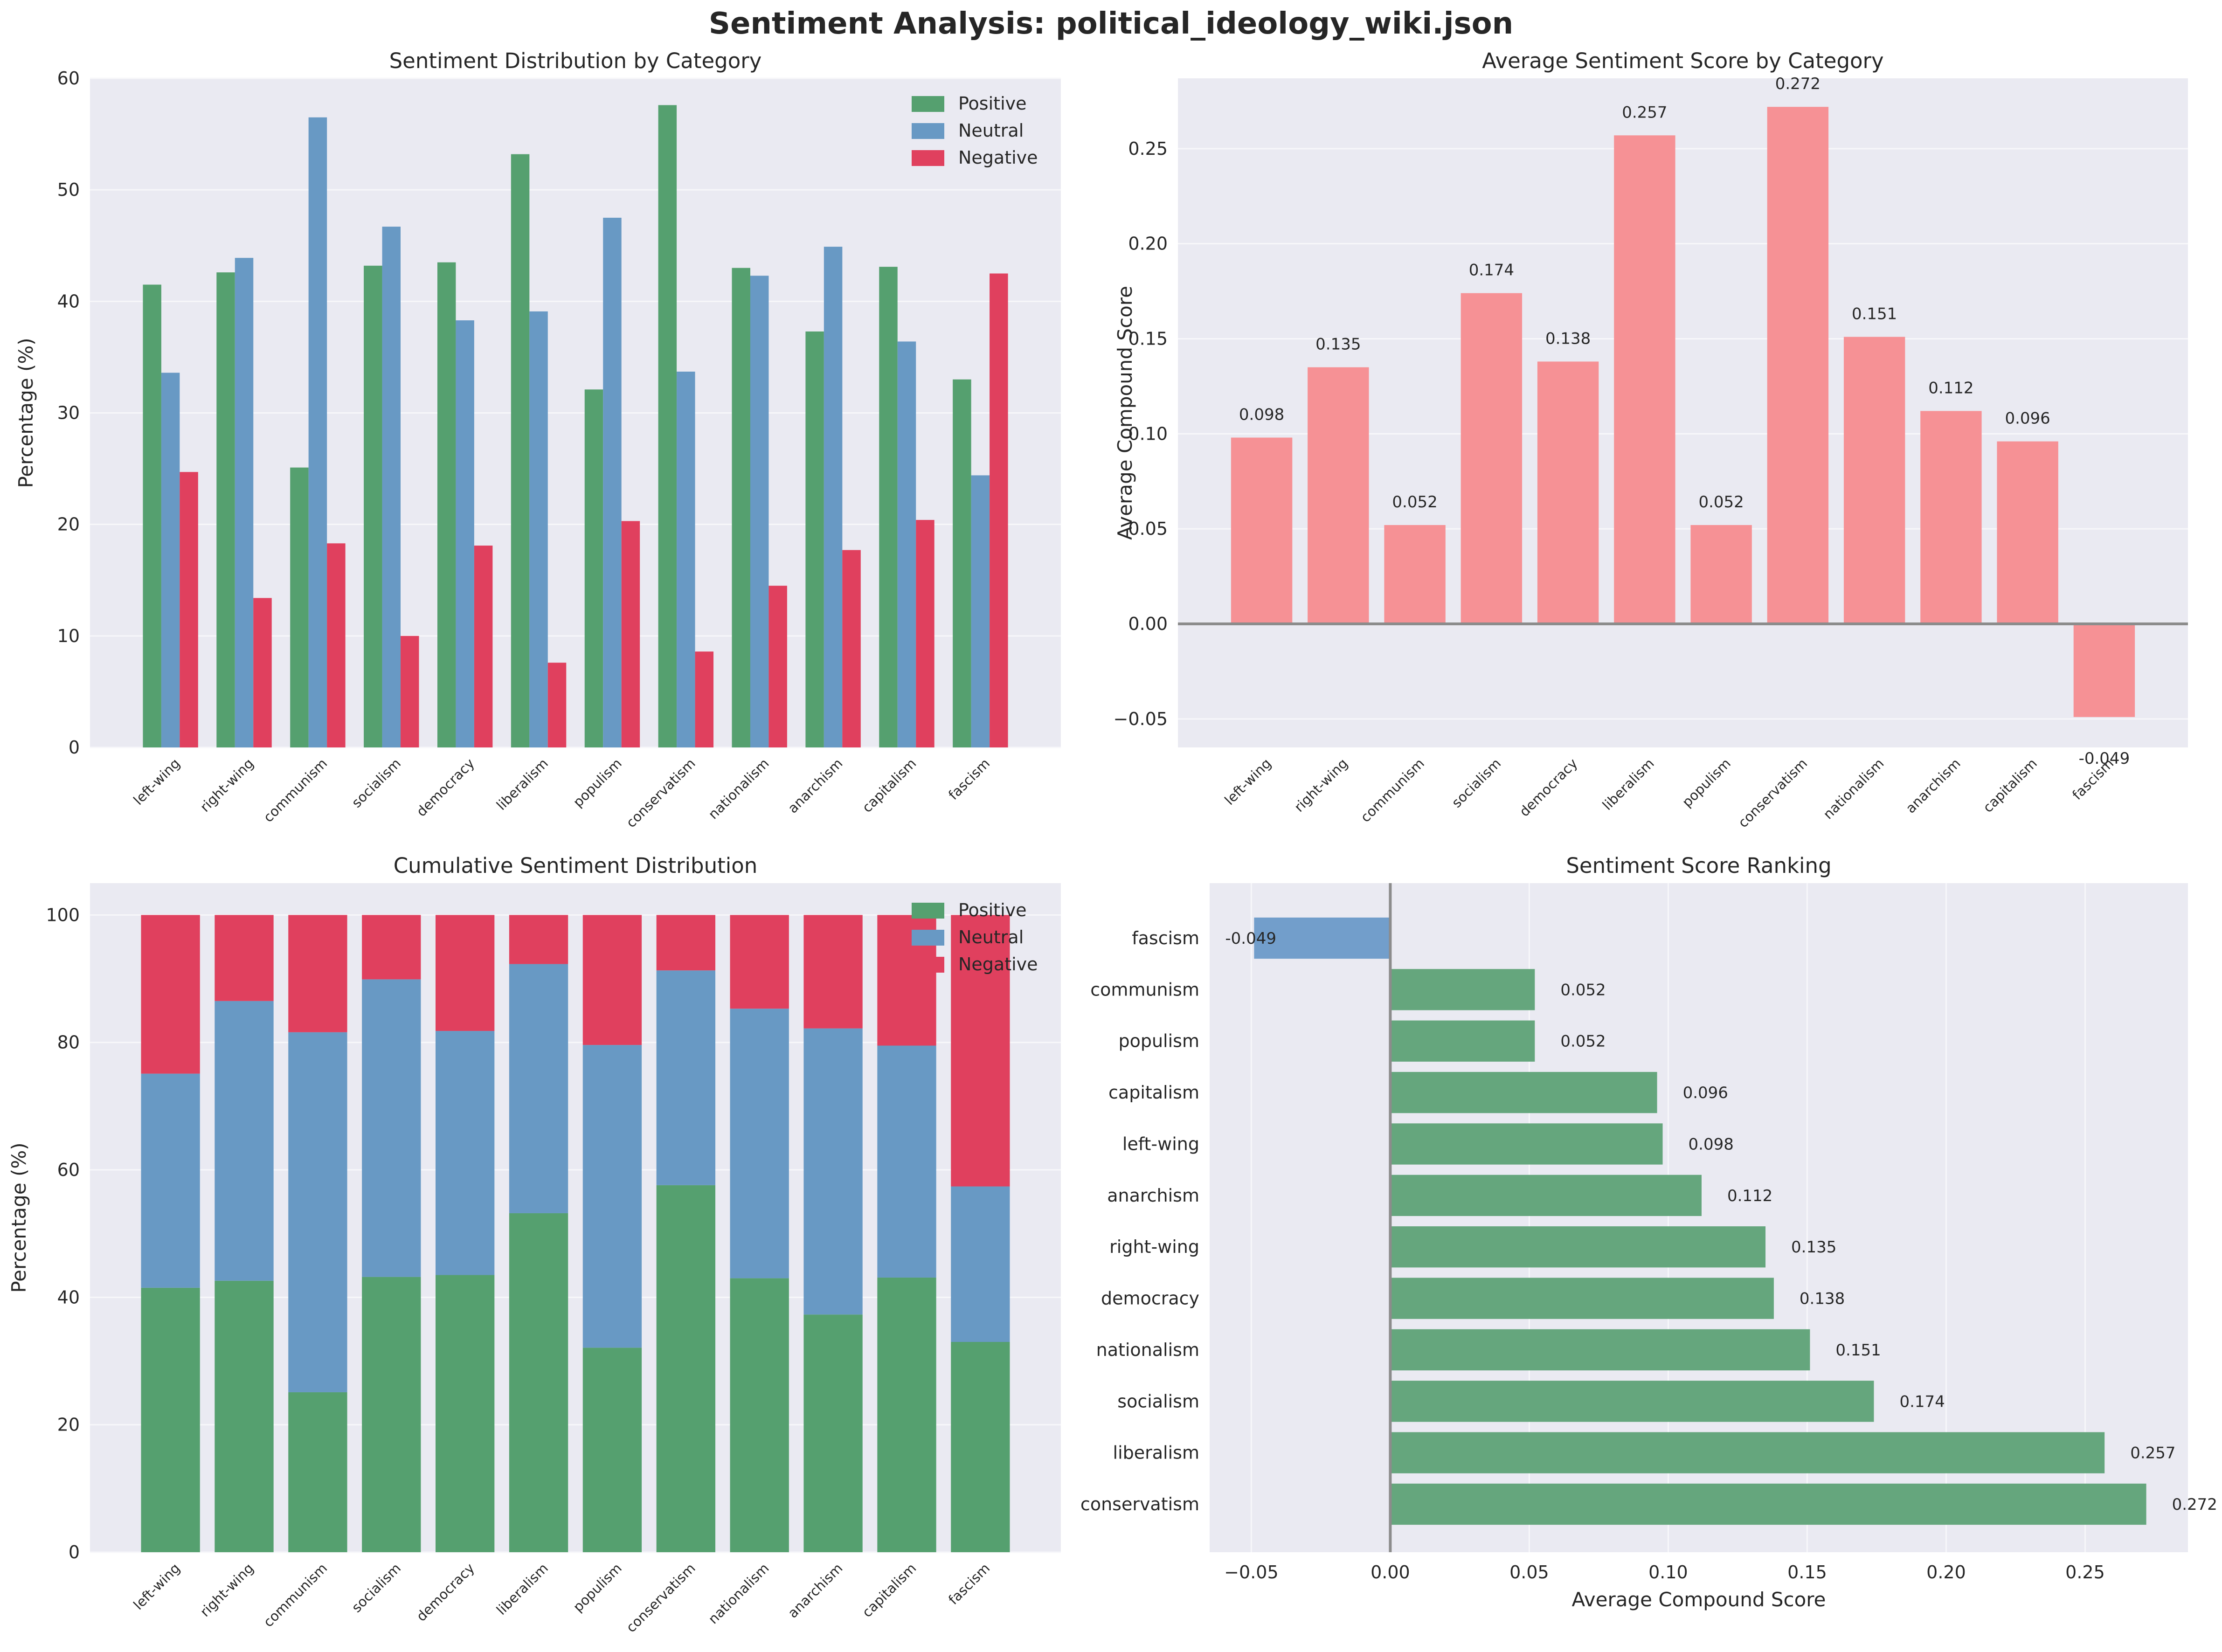  Describe the element at coordinates (2085, 1572) in the screenshot. I see `x-tick-label: 0.25` at that location.